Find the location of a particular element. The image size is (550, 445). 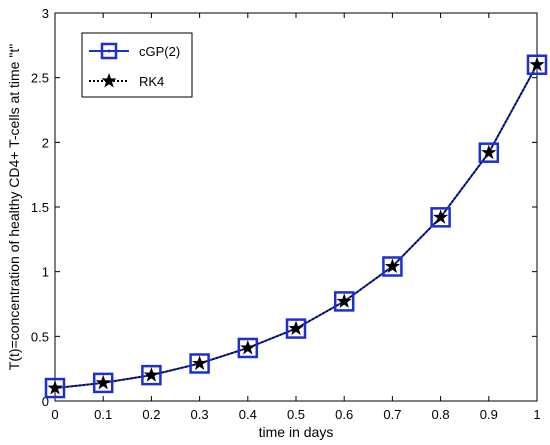

y-tick-label: 0 is located at coordinates (45, 401).